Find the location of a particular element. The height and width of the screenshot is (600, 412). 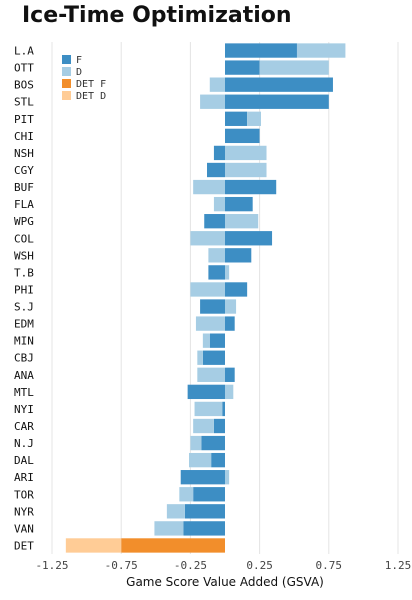

bar-tb-d is located at coordinates (227, 272).